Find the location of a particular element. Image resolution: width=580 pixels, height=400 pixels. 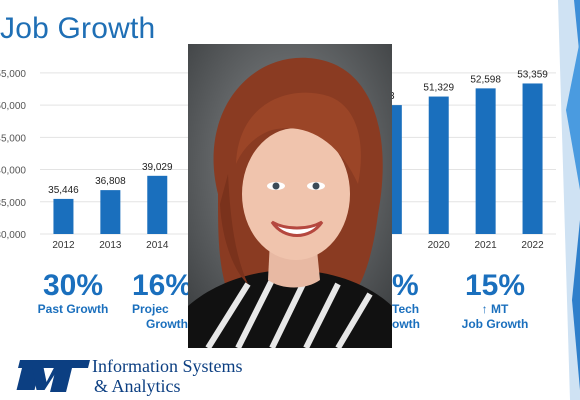

stat-value: 15% is located at coordinates (495, 285).